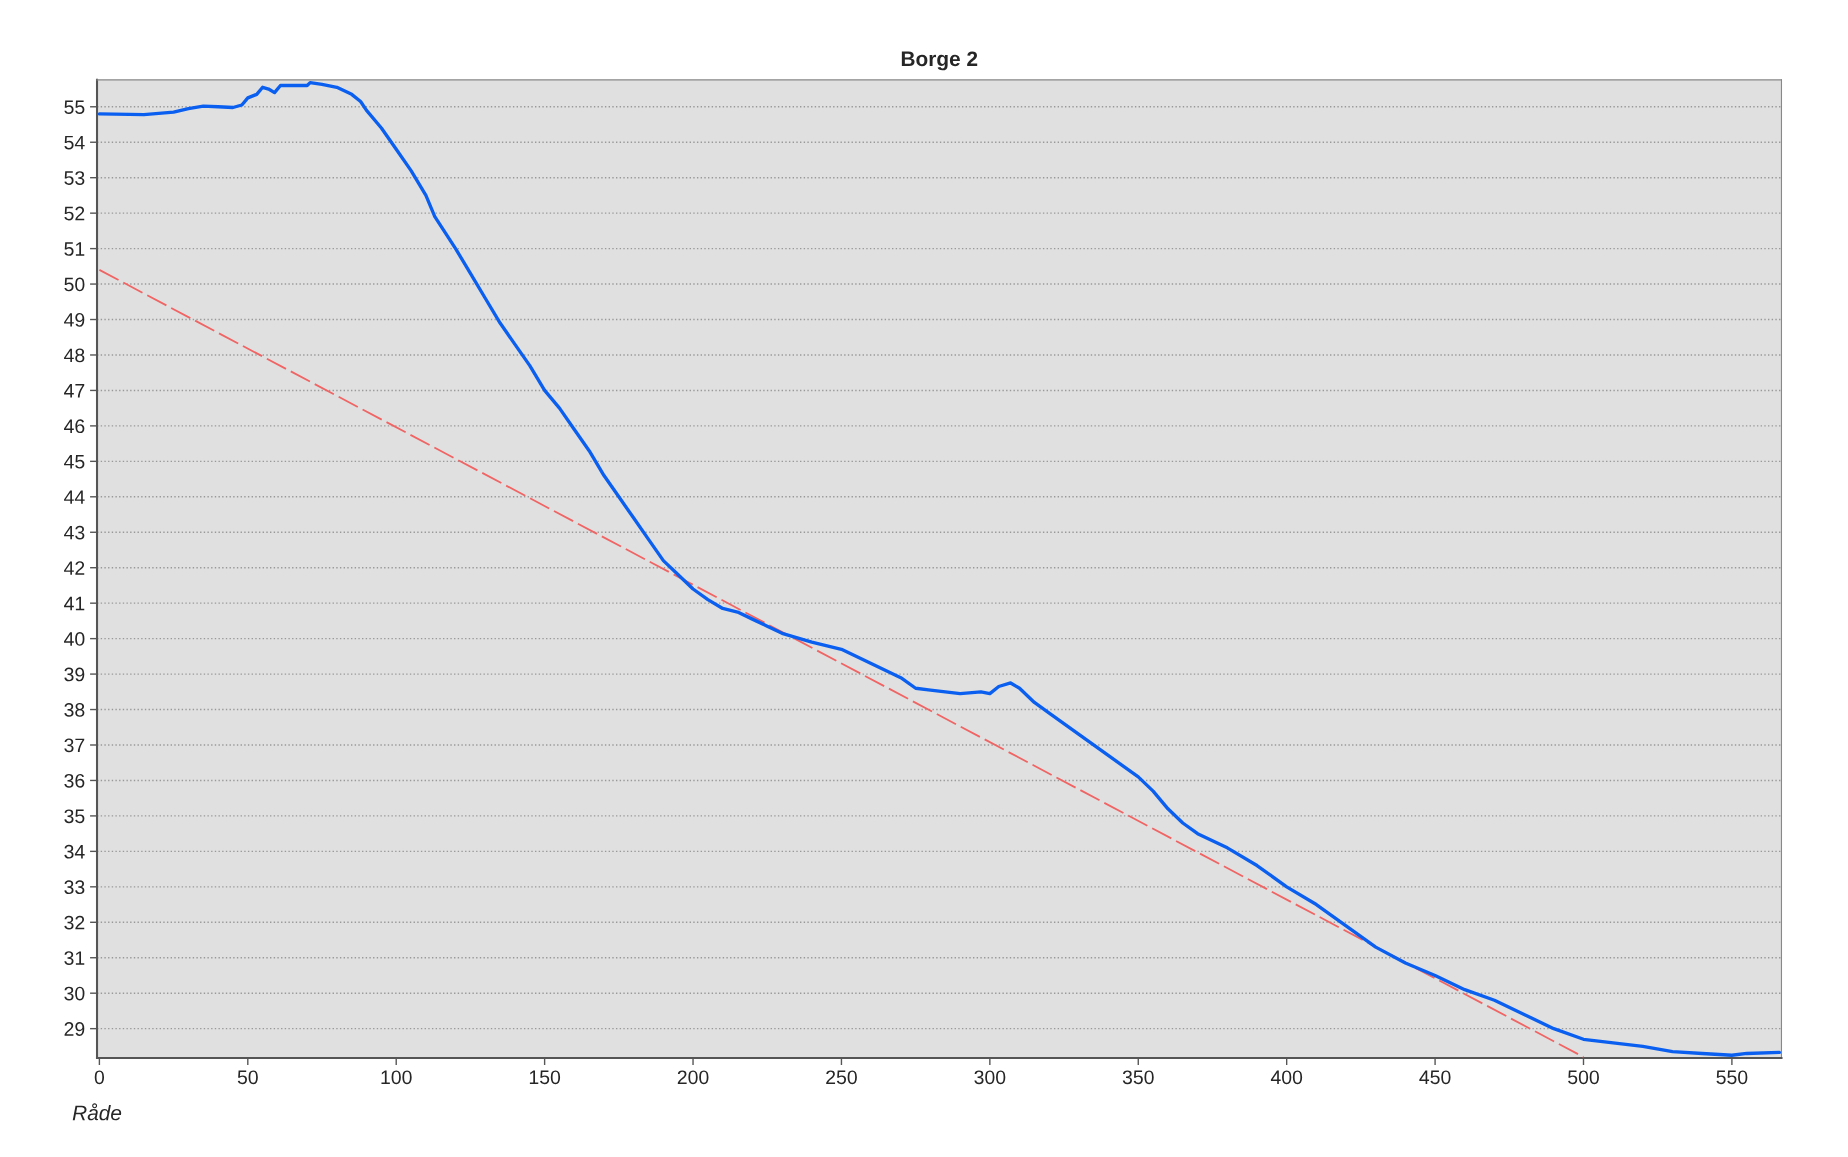 This screenshot has height=1157, width=1848. I want to click on y-tick-label: 33, so click(74, 887).